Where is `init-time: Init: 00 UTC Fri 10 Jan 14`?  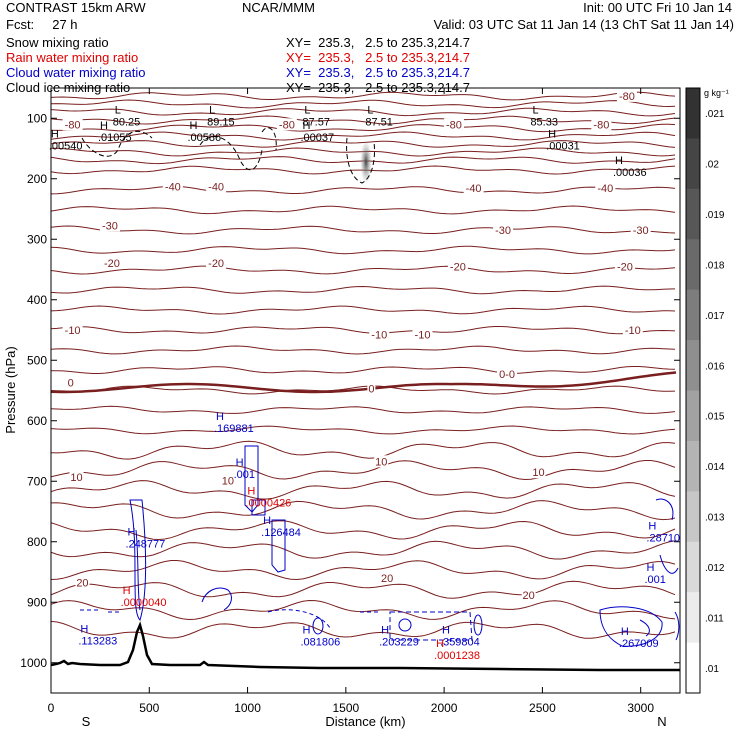 init-time: Init: 00 UTC Fri 10 Jan 14 is located at coordinates (657, 7).